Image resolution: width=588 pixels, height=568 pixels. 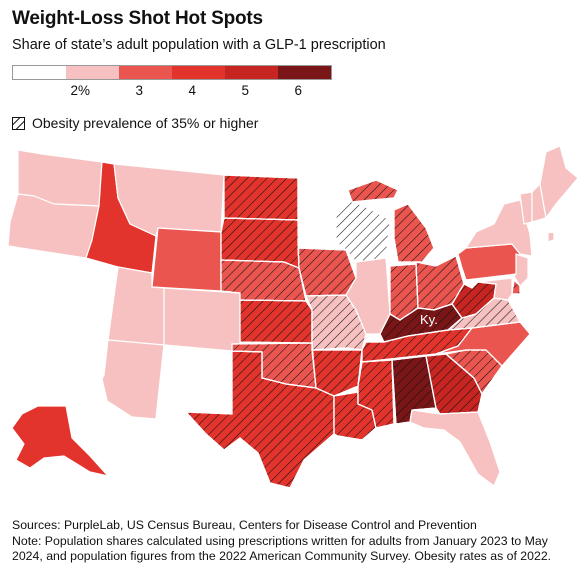 What do you see at coordinates (192, 90) in the screenshot?
I see `legend-tick-4: 4` at bounding box center [192, 90].